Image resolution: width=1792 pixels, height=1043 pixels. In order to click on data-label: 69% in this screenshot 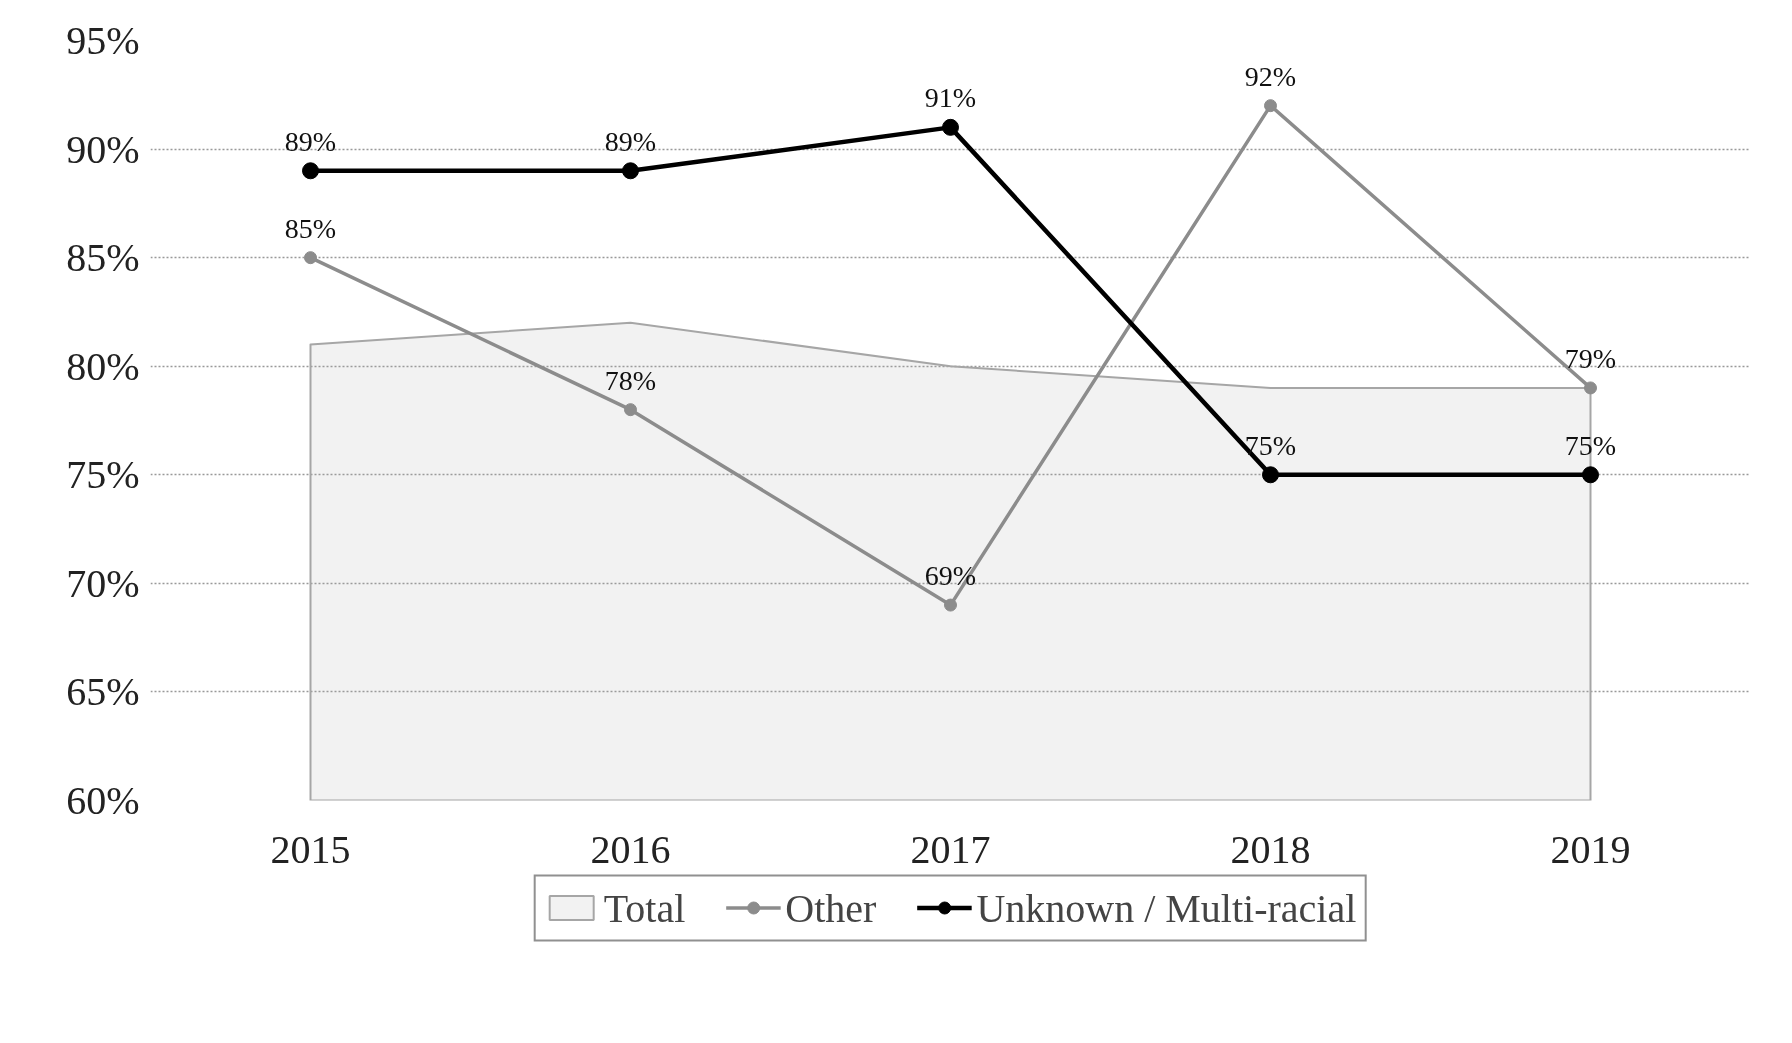, I will do `click(950, 576)`.